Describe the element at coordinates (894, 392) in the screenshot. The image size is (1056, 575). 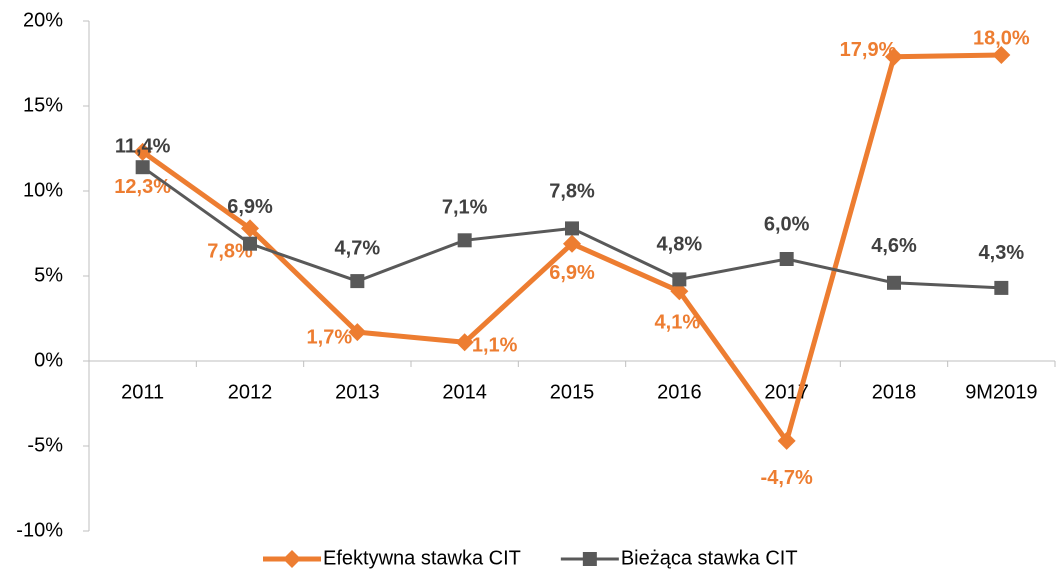
I see `x-tick-label: 2018` at that location.